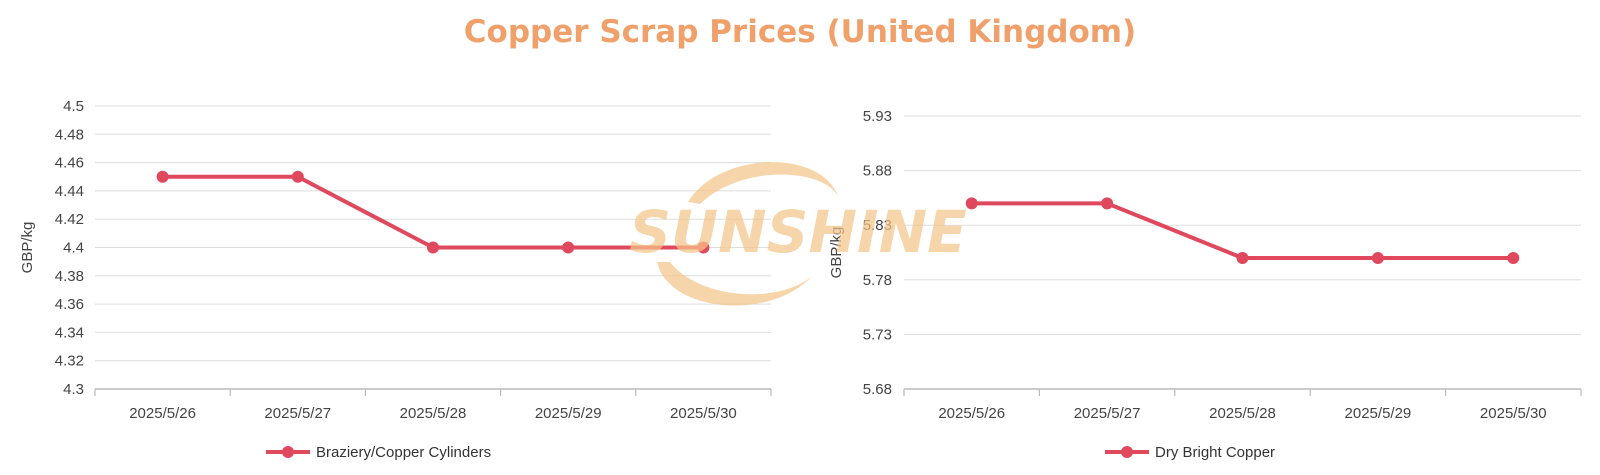  Describe the element at coordinates (734, 284) in the screenshot. I see `watermark-arc-bottom` at that location.